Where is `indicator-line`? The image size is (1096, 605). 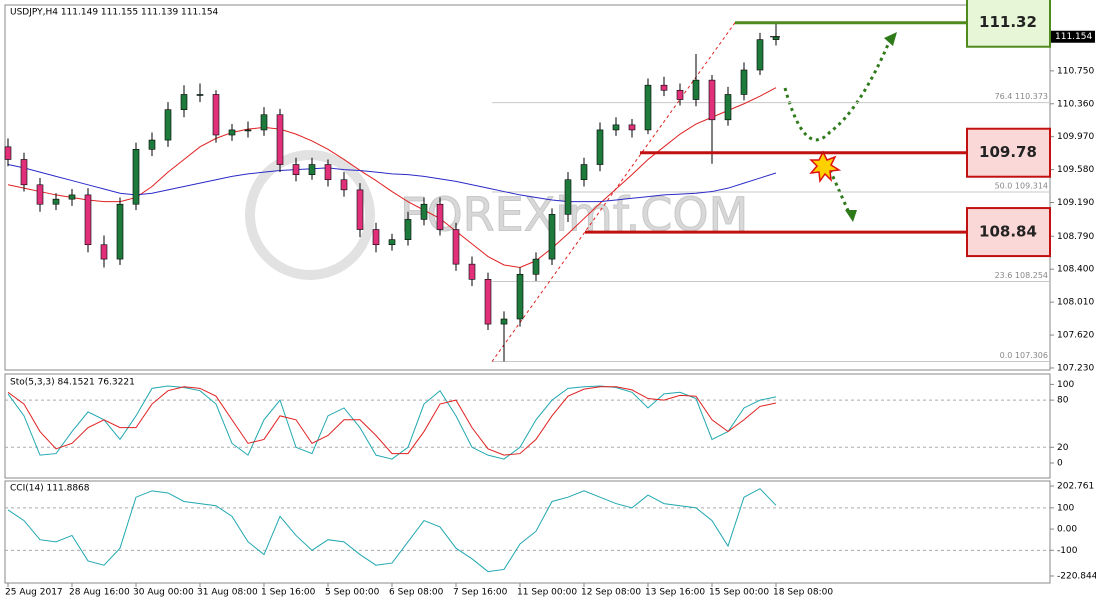
indicator-line is located at coordinates (392, 421).